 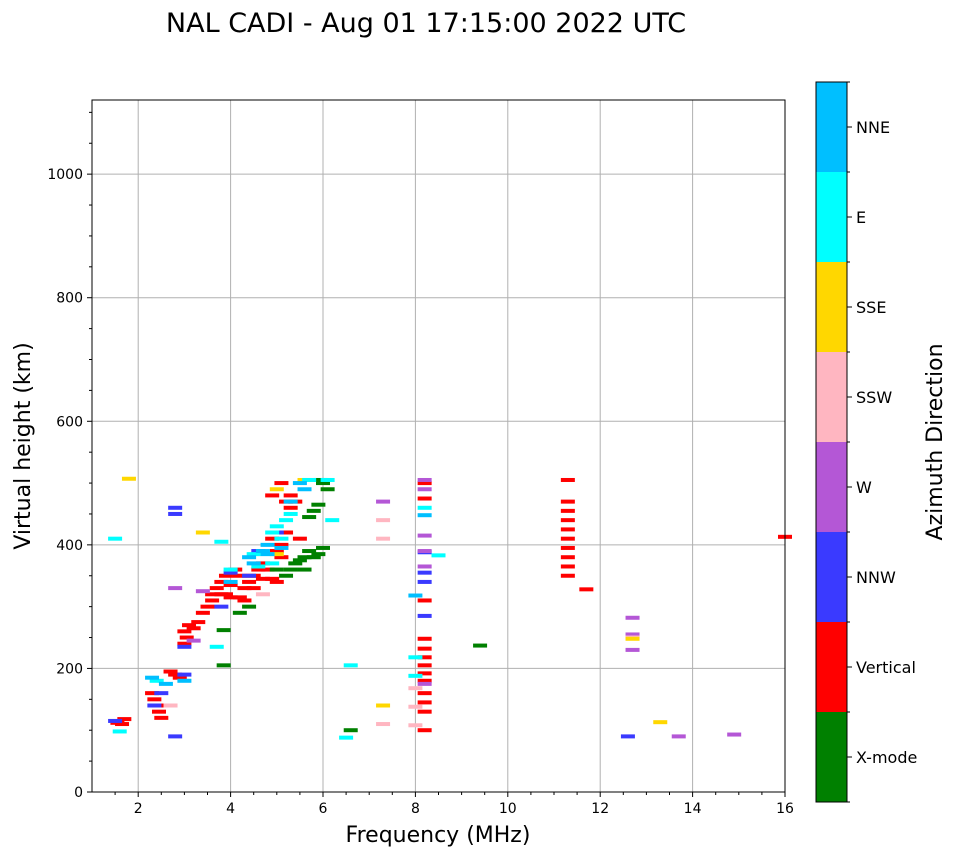 What do you see at coordinates (785, 809) in the screenshot?
I see `x-tick-label: 16` at bounding box center [785, 809].